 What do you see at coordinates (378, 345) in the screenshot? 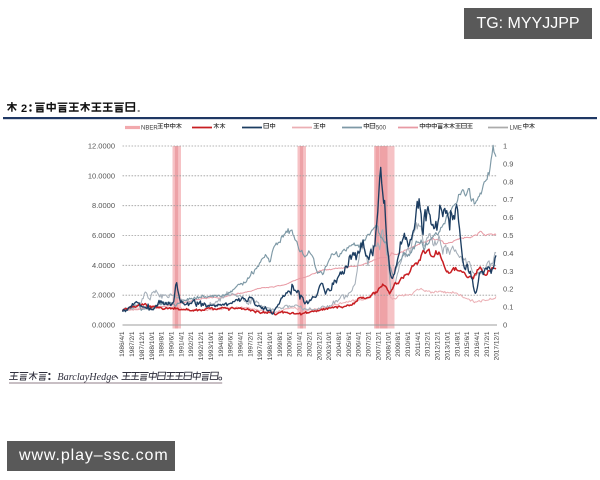
I see `svg-text: 2007/12/1` at bounding box center [378, 345].